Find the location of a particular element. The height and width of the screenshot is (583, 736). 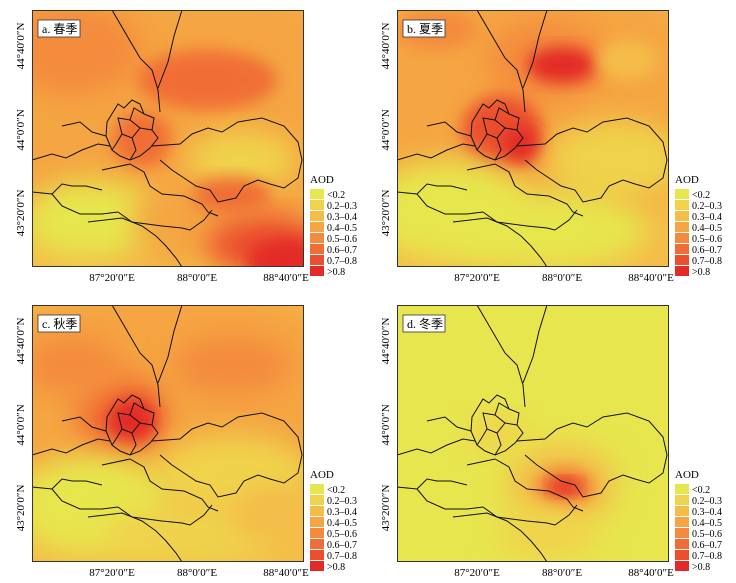

panel-title: c. 秋季 is located at coordinates (59, 324).